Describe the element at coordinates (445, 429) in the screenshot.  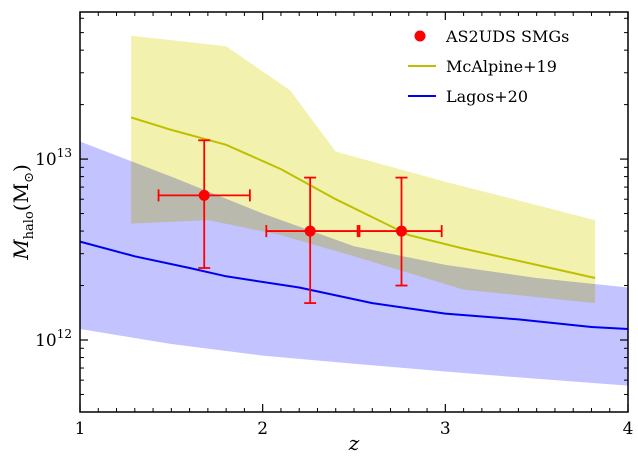
I see `x-tick-label: 3` at that location.